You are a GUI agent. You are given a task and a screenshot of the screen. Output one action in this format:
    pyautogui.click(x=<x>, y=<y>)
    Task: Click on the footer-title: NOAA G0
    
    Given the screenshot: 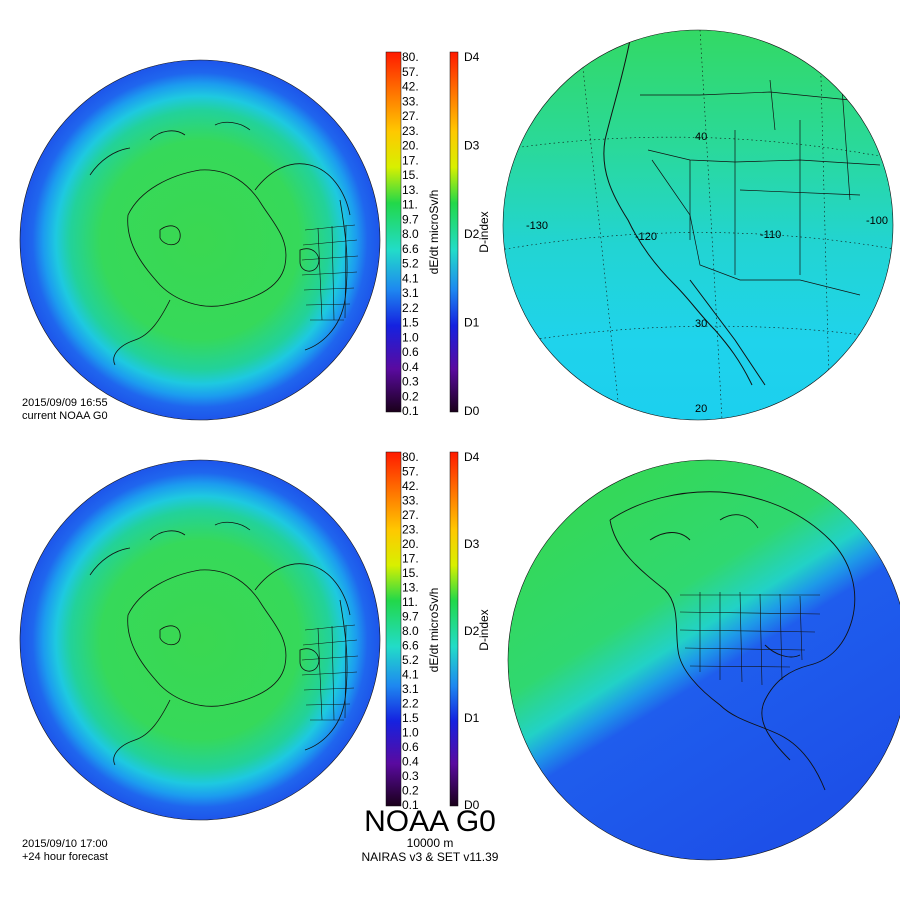 What is the action you would take?
    pyautogui.click(x=430, y=821)
    